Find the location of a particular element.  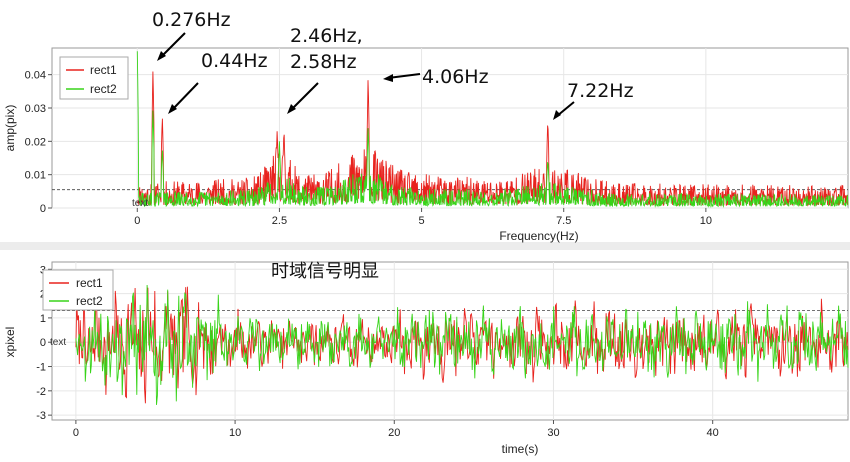

x-axis-label: time(s) is located at coordinates (520, 449).